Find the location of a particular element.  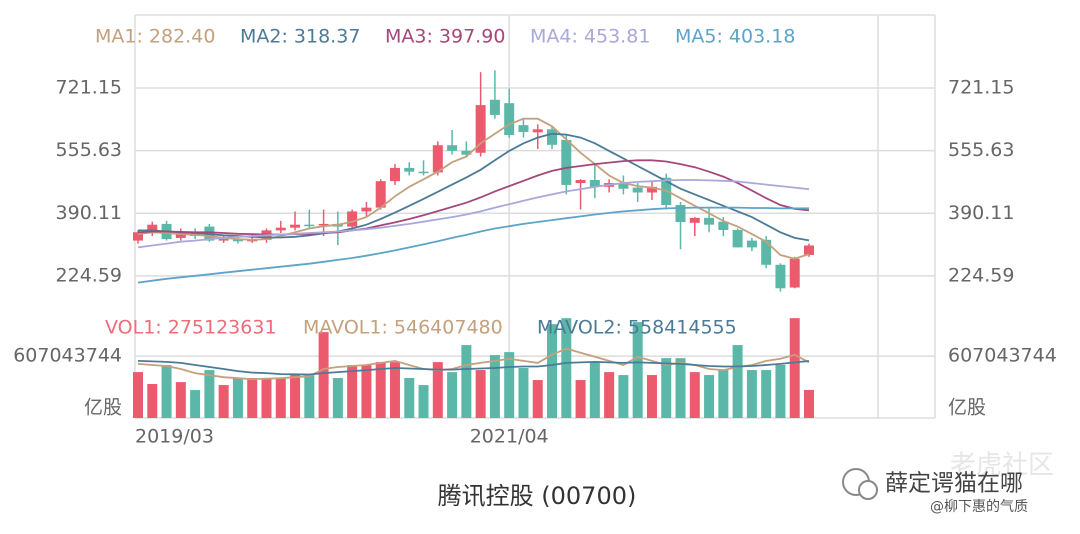

legend-entry: MA2: 318.37 is located at coordinates (300, 37).